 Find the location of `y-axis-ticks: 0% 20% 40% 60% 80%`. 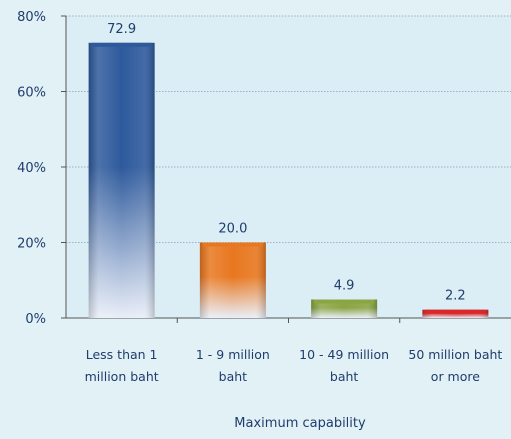

y-axis-ticks: 0% 20% 40% 60% 80% is located at coordinates (41, 168).